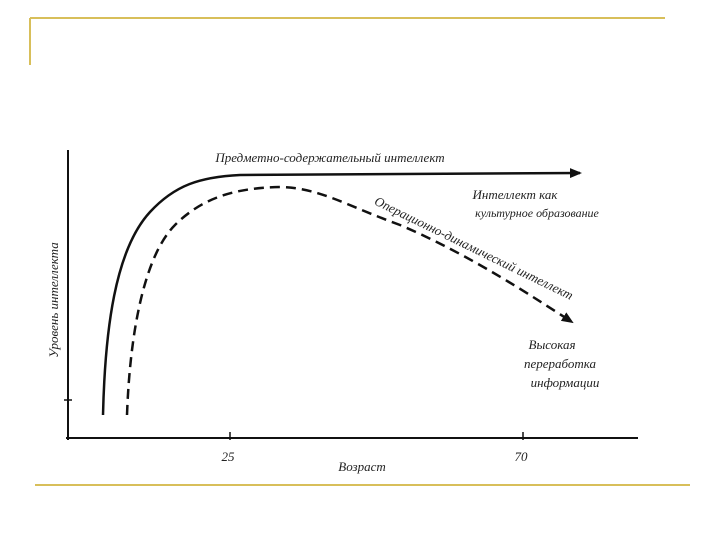  Describe the element at coordinates (522, 456) in the screenshot. I see `x-tick-label: 70` at that location.